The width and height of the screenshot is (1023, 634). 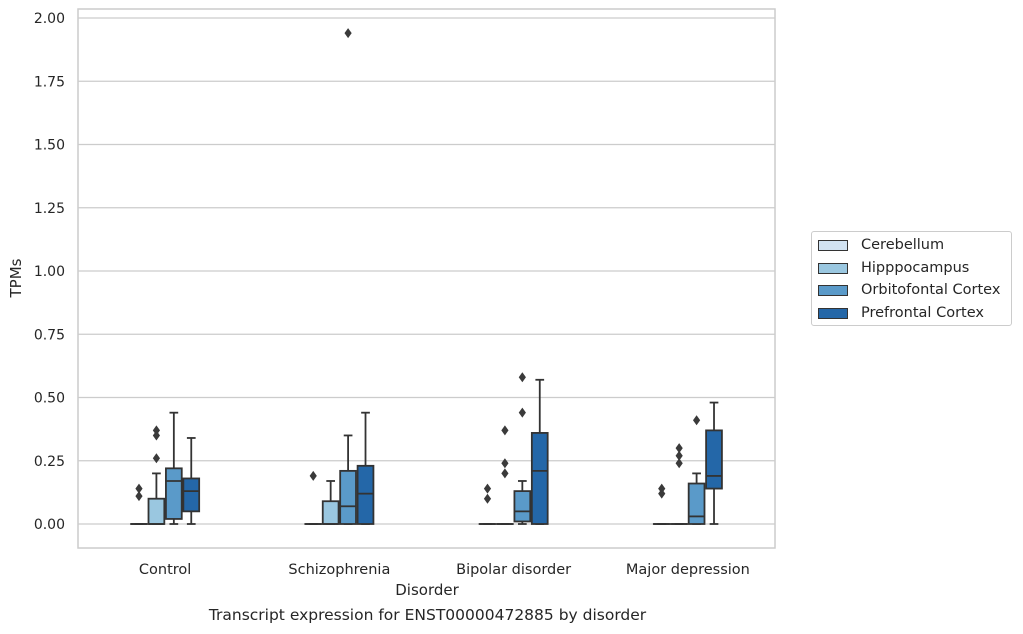 What do you see at coordinates (49, 209) in the screenshot?
I see `y-tick-label: 1.25` at bounding box center [49, 209].